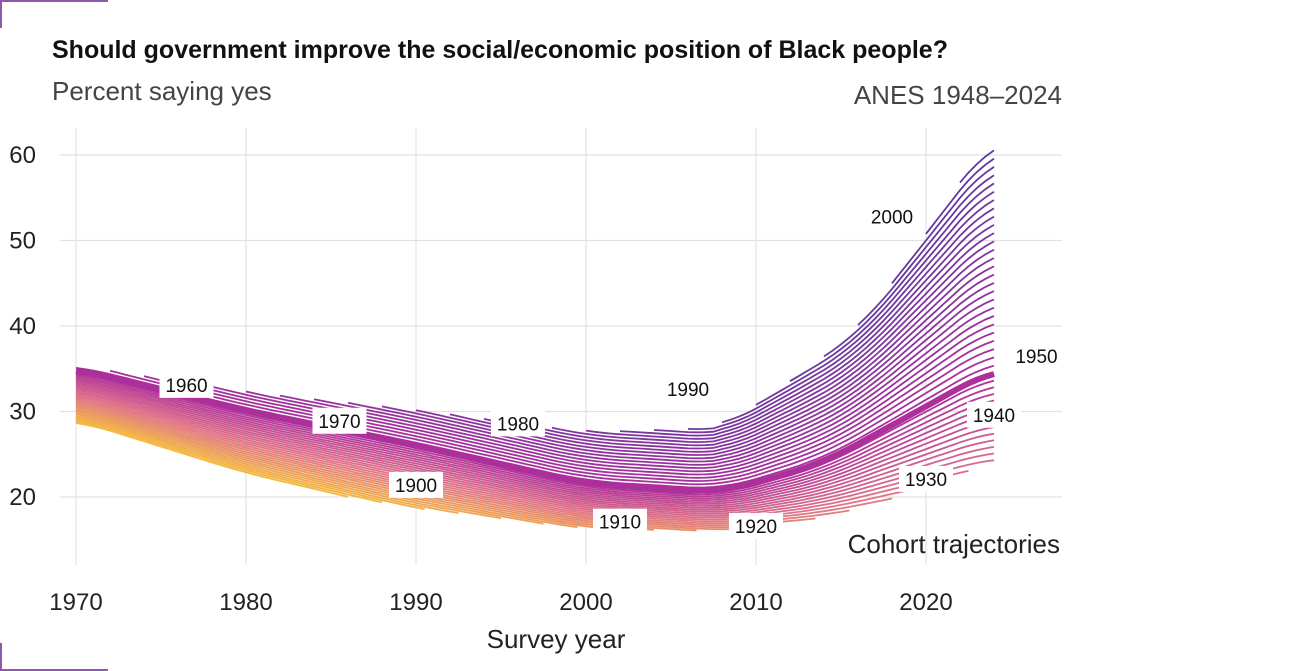 Image resolution: width=1294 pixels, height=671 pixels. I want to click on y-tick-label: 40, so click(22, 326).